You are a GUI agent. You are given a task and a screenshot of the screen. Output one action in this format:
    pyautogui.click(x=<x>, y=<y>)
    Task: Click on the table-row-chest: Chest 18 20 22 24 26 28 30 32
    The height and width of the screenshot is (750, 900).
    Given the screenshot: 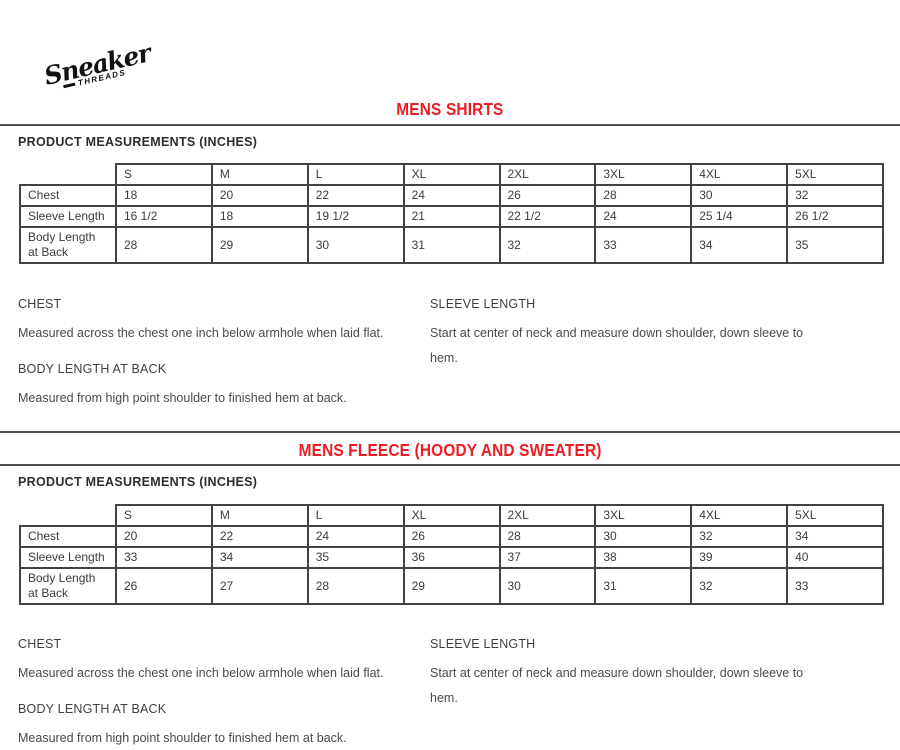 What is the action you would take?
    pyautogui.click(x=451, y=195)
    